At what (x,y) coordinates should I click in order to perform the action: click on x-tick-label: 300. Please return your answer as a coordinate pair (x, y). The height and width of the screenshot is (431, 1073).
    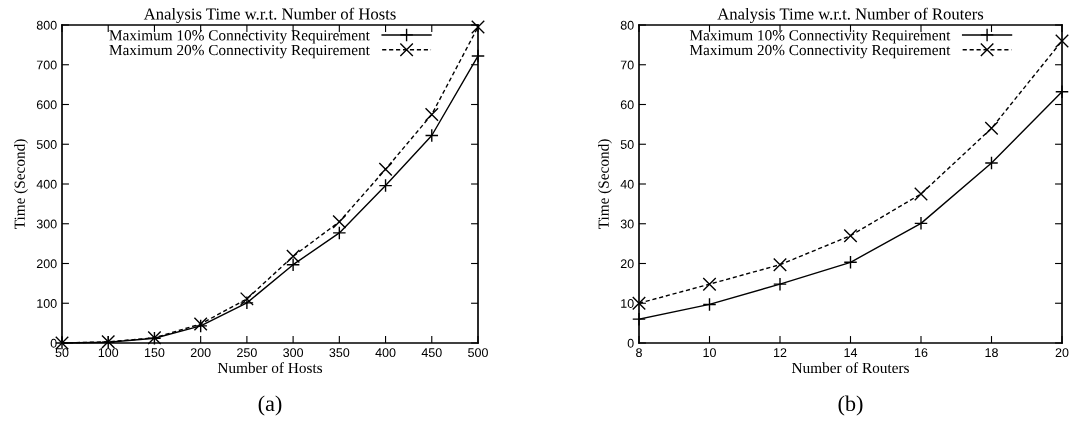
    Looking at the image, I should click on (293, 353).